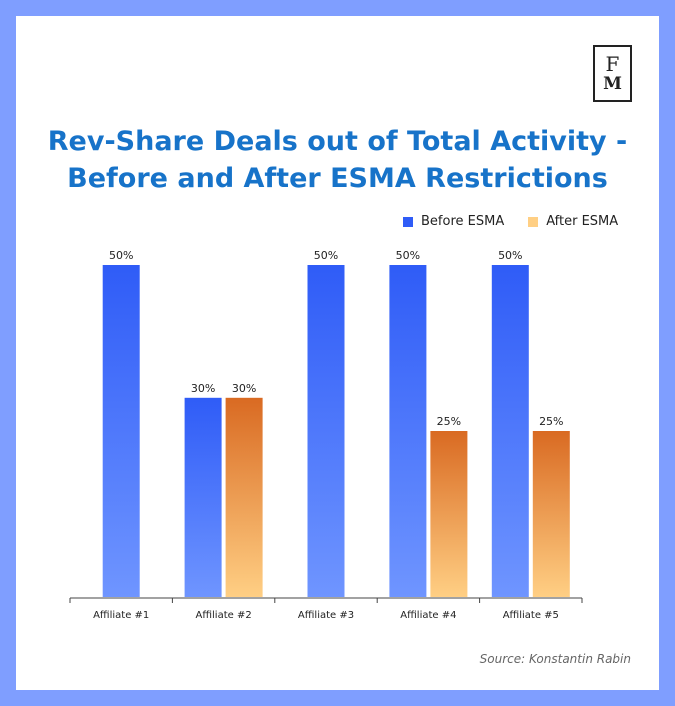 The image size is (675, 706). I want to click on x-tick-label-2: Affiliate #2, so click(224, 615).